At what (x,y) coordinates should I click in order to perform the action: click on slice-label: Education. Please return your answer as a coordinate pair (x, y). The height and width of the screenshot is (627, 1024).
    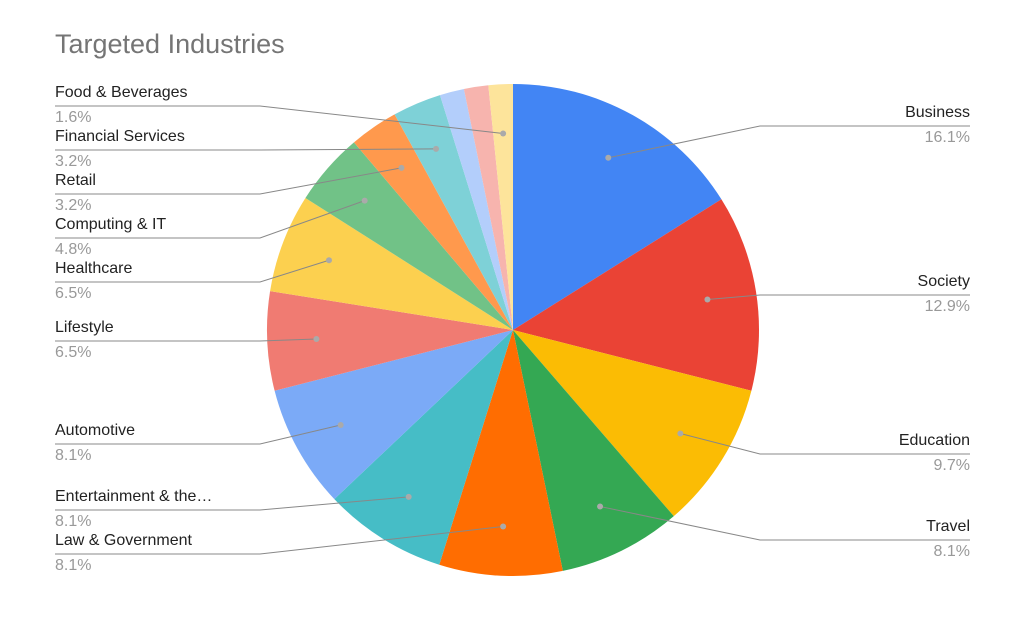
    Looking at the image, I should click on (934, 440).